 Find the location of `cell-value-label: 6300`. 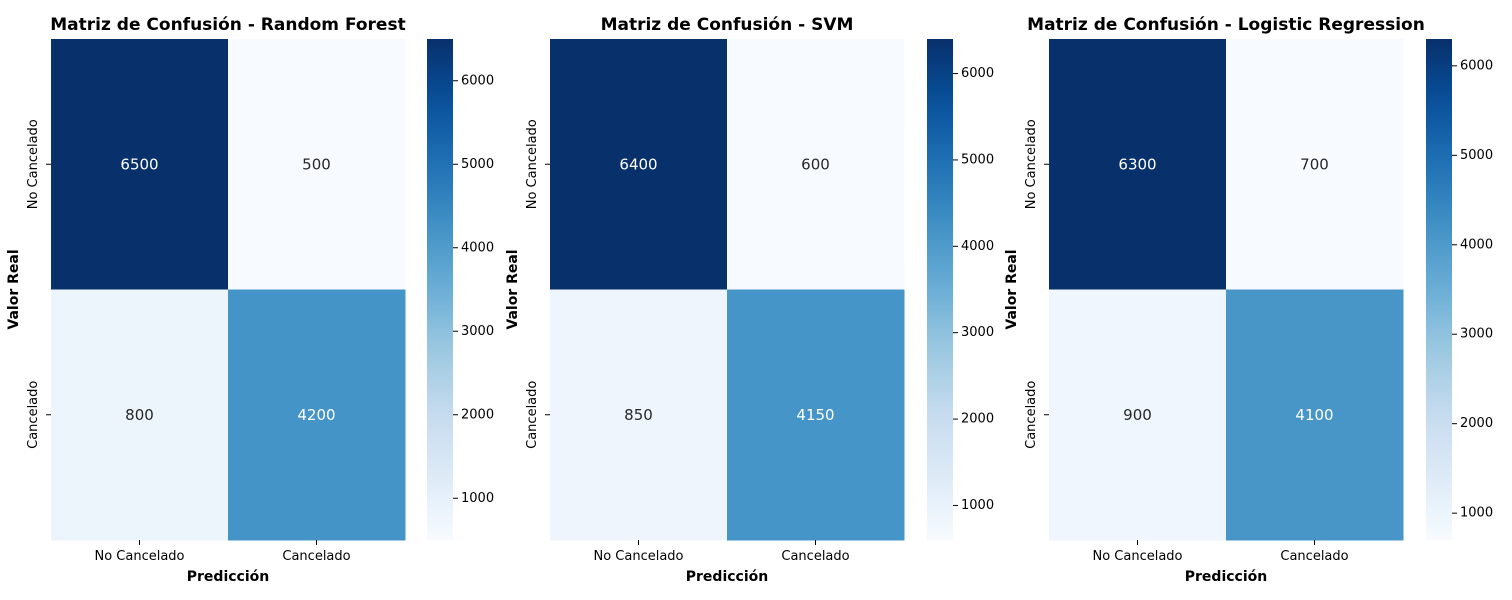

cell-value-label: 6300 is located at coordinates (1137, 164).